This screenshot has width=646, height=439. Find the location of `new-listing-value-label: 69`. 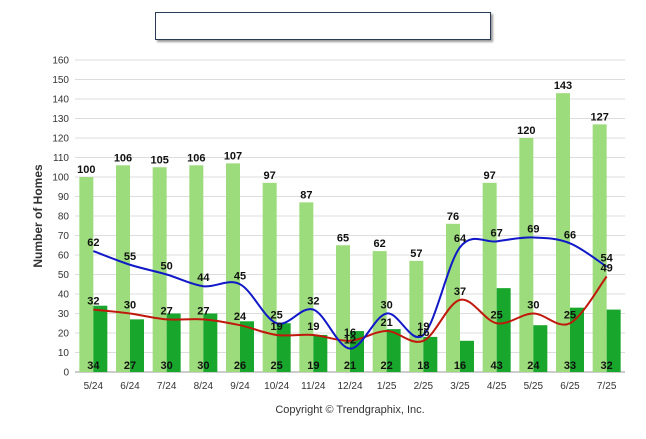

new-listing-value-label: 69 is located at coordinates (533, 229).